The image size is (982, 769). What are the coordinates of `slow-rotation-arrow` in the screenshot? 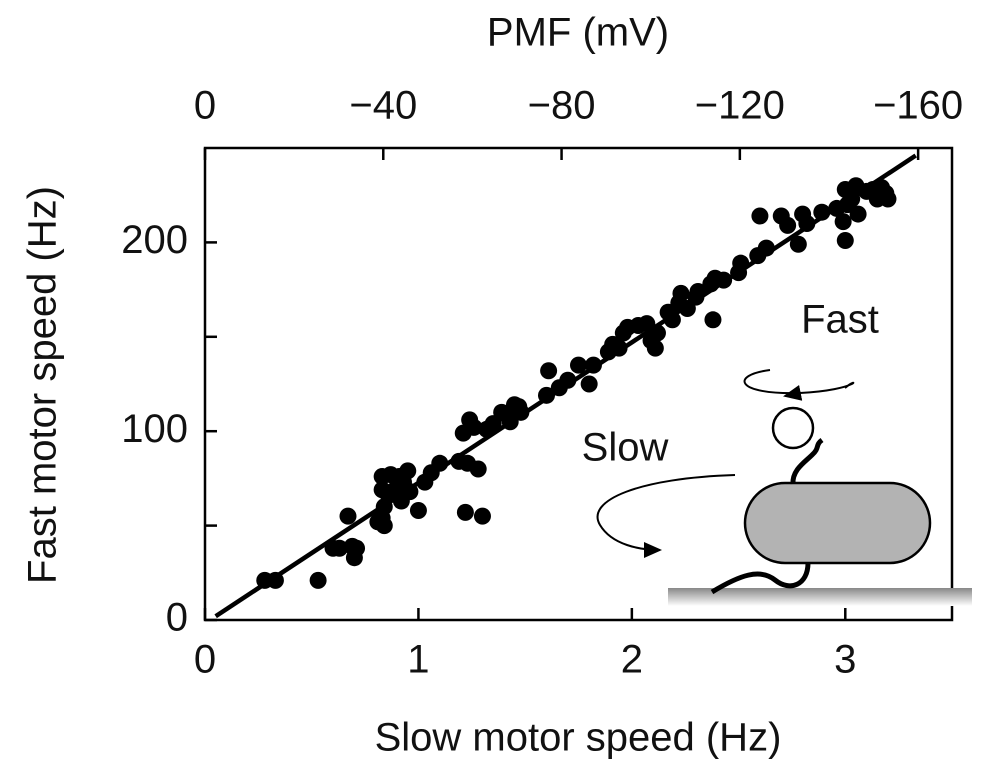 It's located at (666, 516).